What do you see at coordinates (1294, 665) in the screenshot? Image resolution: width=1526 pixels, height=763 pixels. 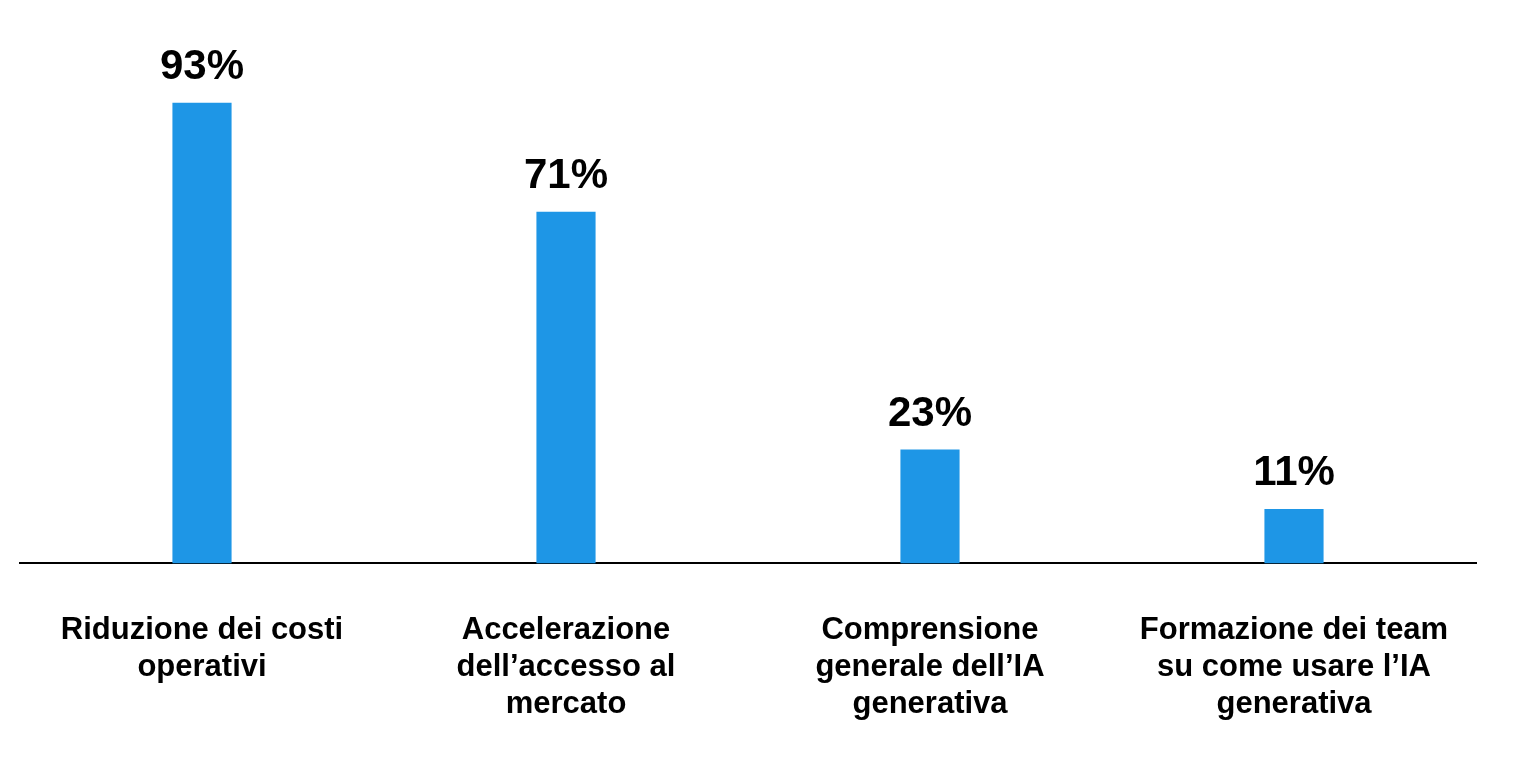 I see `x-tick-label: Formazione dei team su come usare l’IA generativa` at bounding box center [1294, 665].